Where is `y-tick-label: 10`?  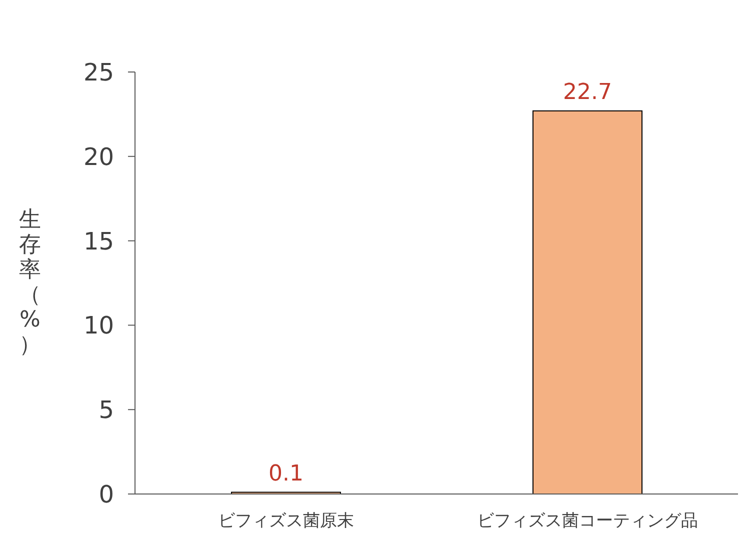
y-tick-label: 10 is located at coordinates (98, 326).